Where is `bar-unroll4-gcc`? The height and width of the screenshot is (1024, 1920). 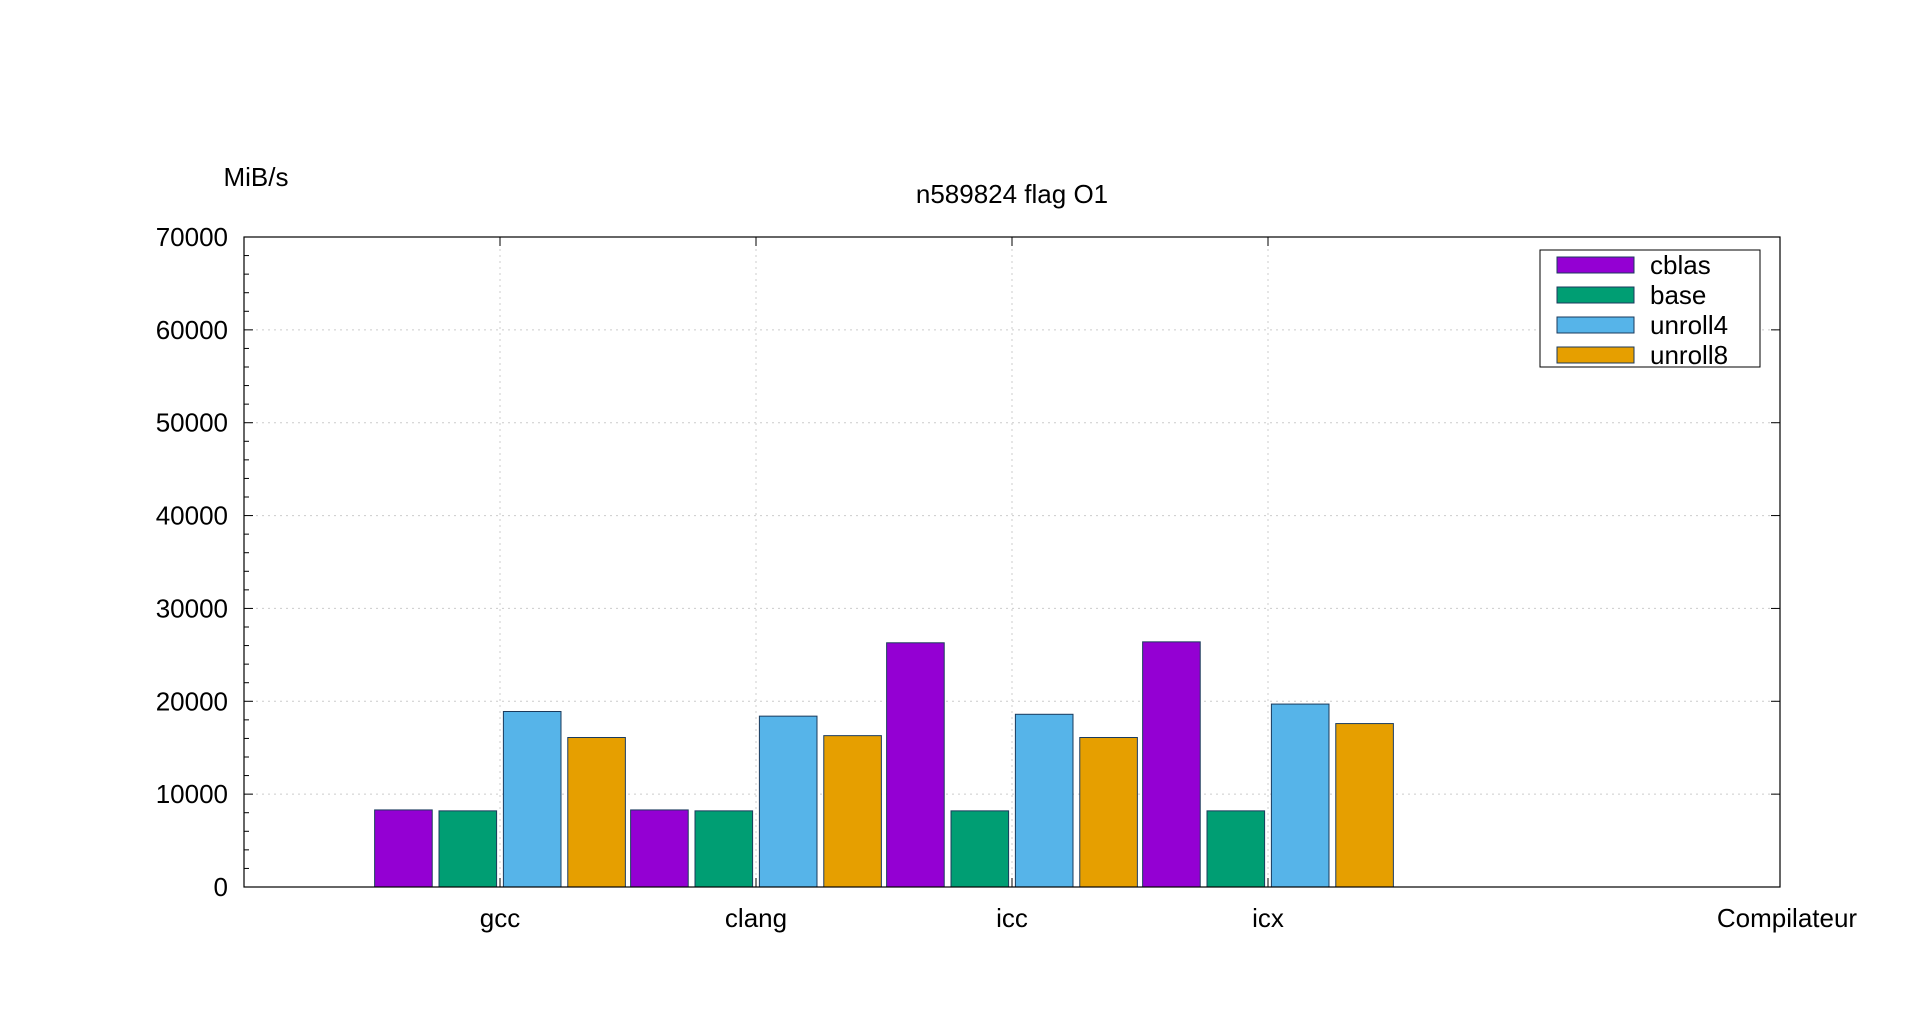 bar-unroll4-gcc is located at coordinates (532, 799).